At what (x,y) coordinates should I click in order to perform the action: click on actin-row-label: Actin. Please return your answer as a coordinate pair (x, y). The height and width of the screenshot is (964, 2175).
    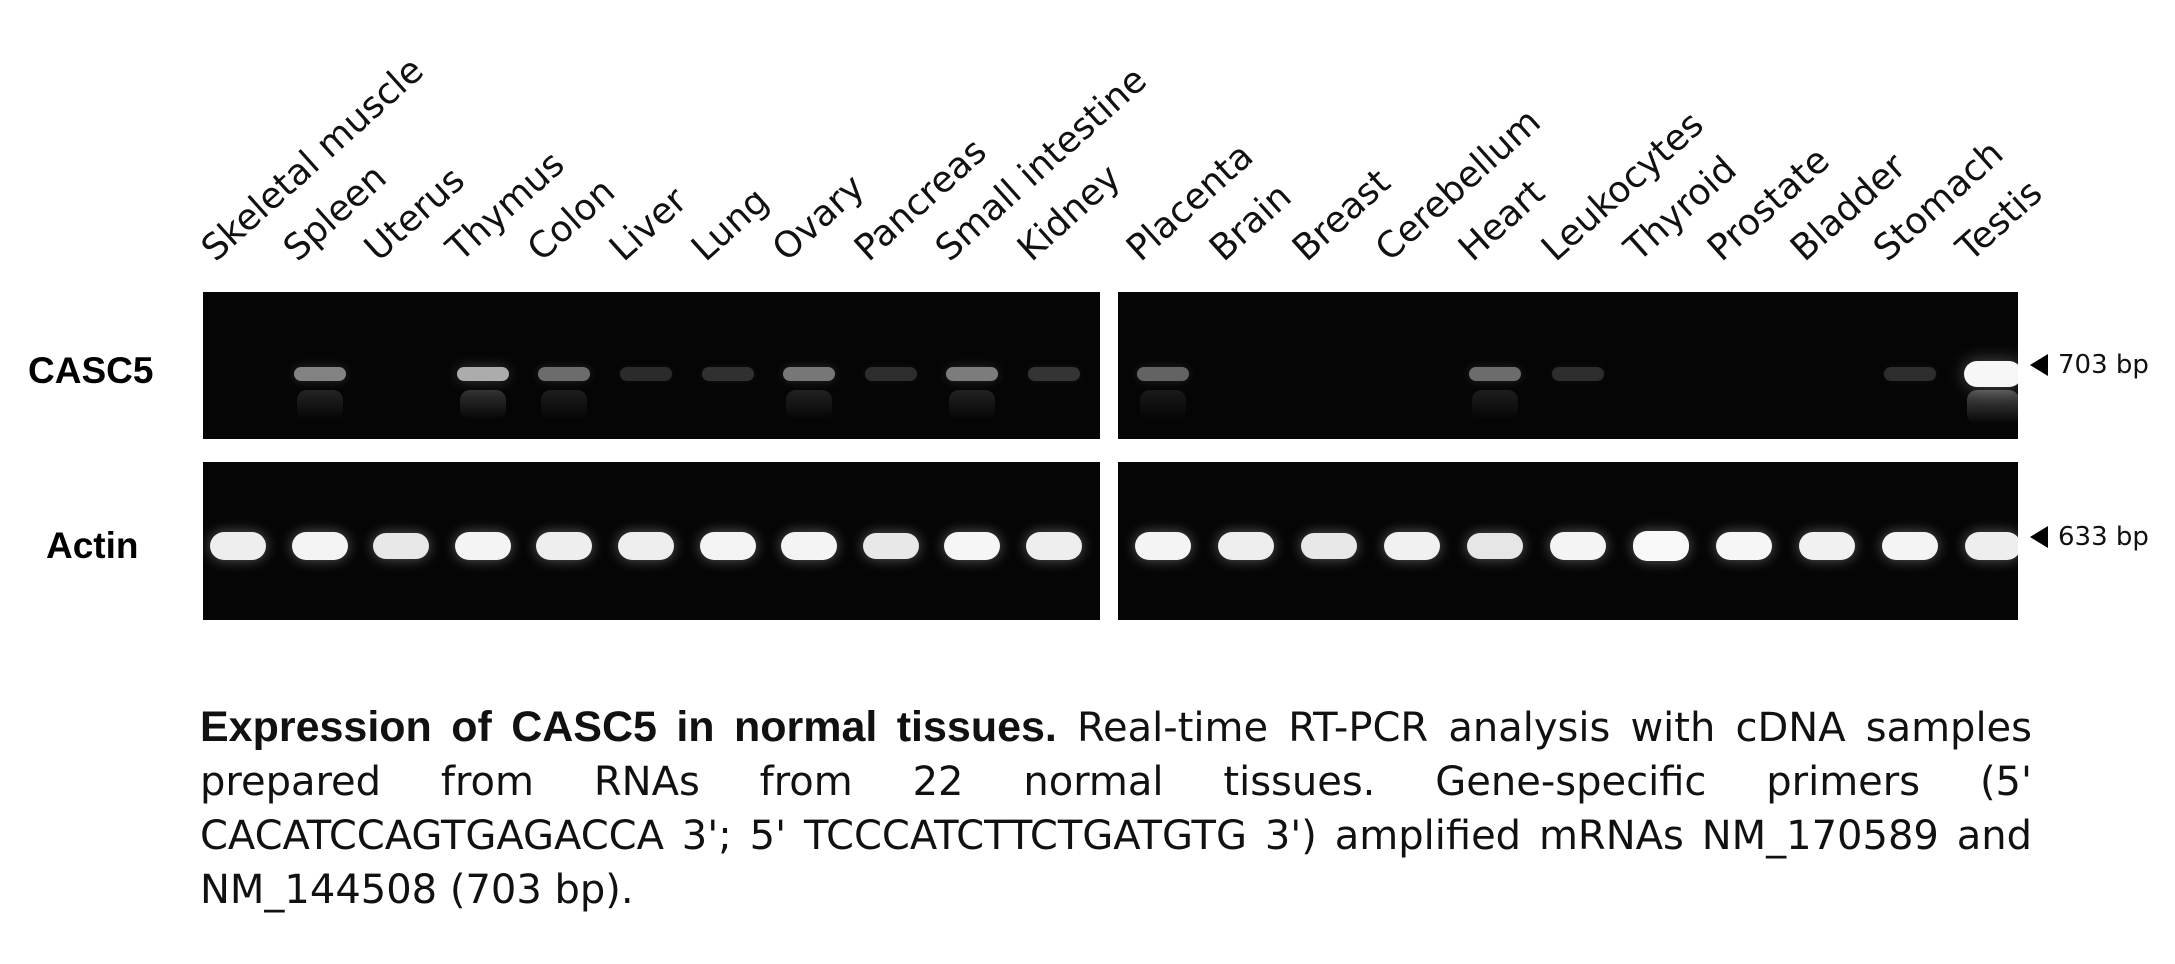
    Looking at the image, I should click on (92, 545).